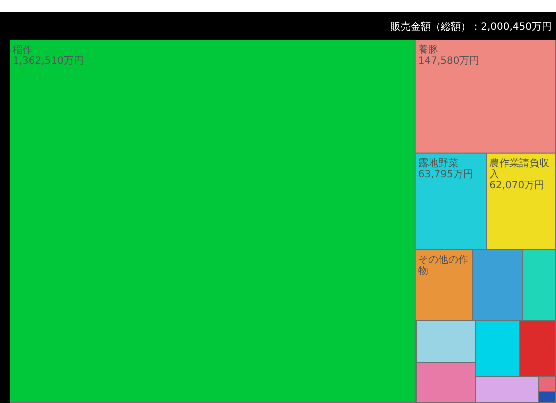  Describe the element at coordinates (520, 168) in the screenshot. I see `category-label: 農作業請負収入` at that location.